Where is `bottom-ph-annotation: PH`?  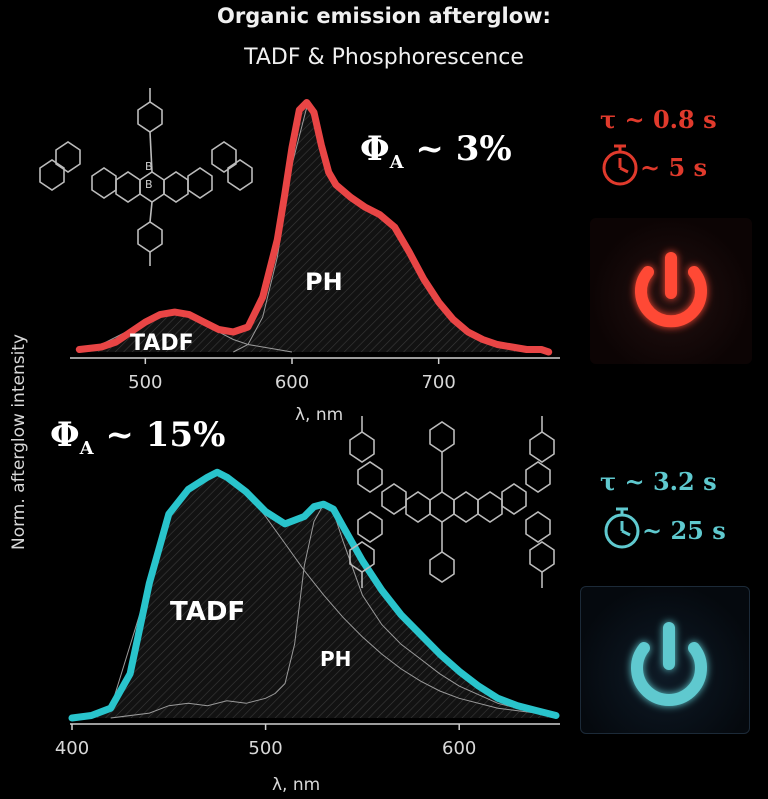 bottom-ph-annotation: PH is located at coordinates (335, 659).